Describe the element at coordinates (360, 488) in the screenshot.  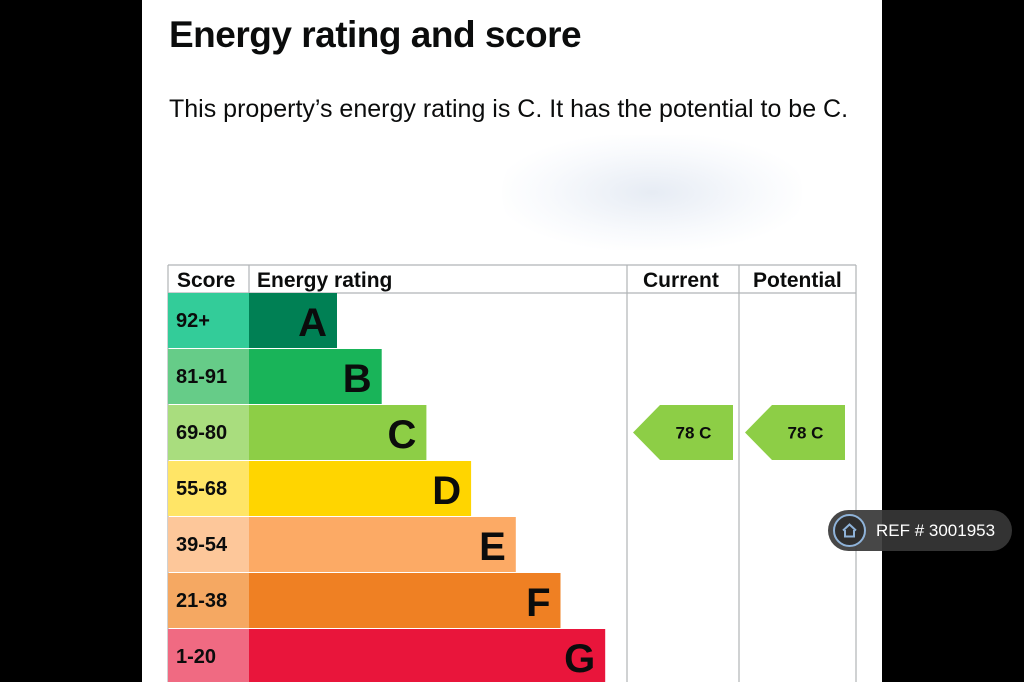
I see `band-bar-d` at that location.